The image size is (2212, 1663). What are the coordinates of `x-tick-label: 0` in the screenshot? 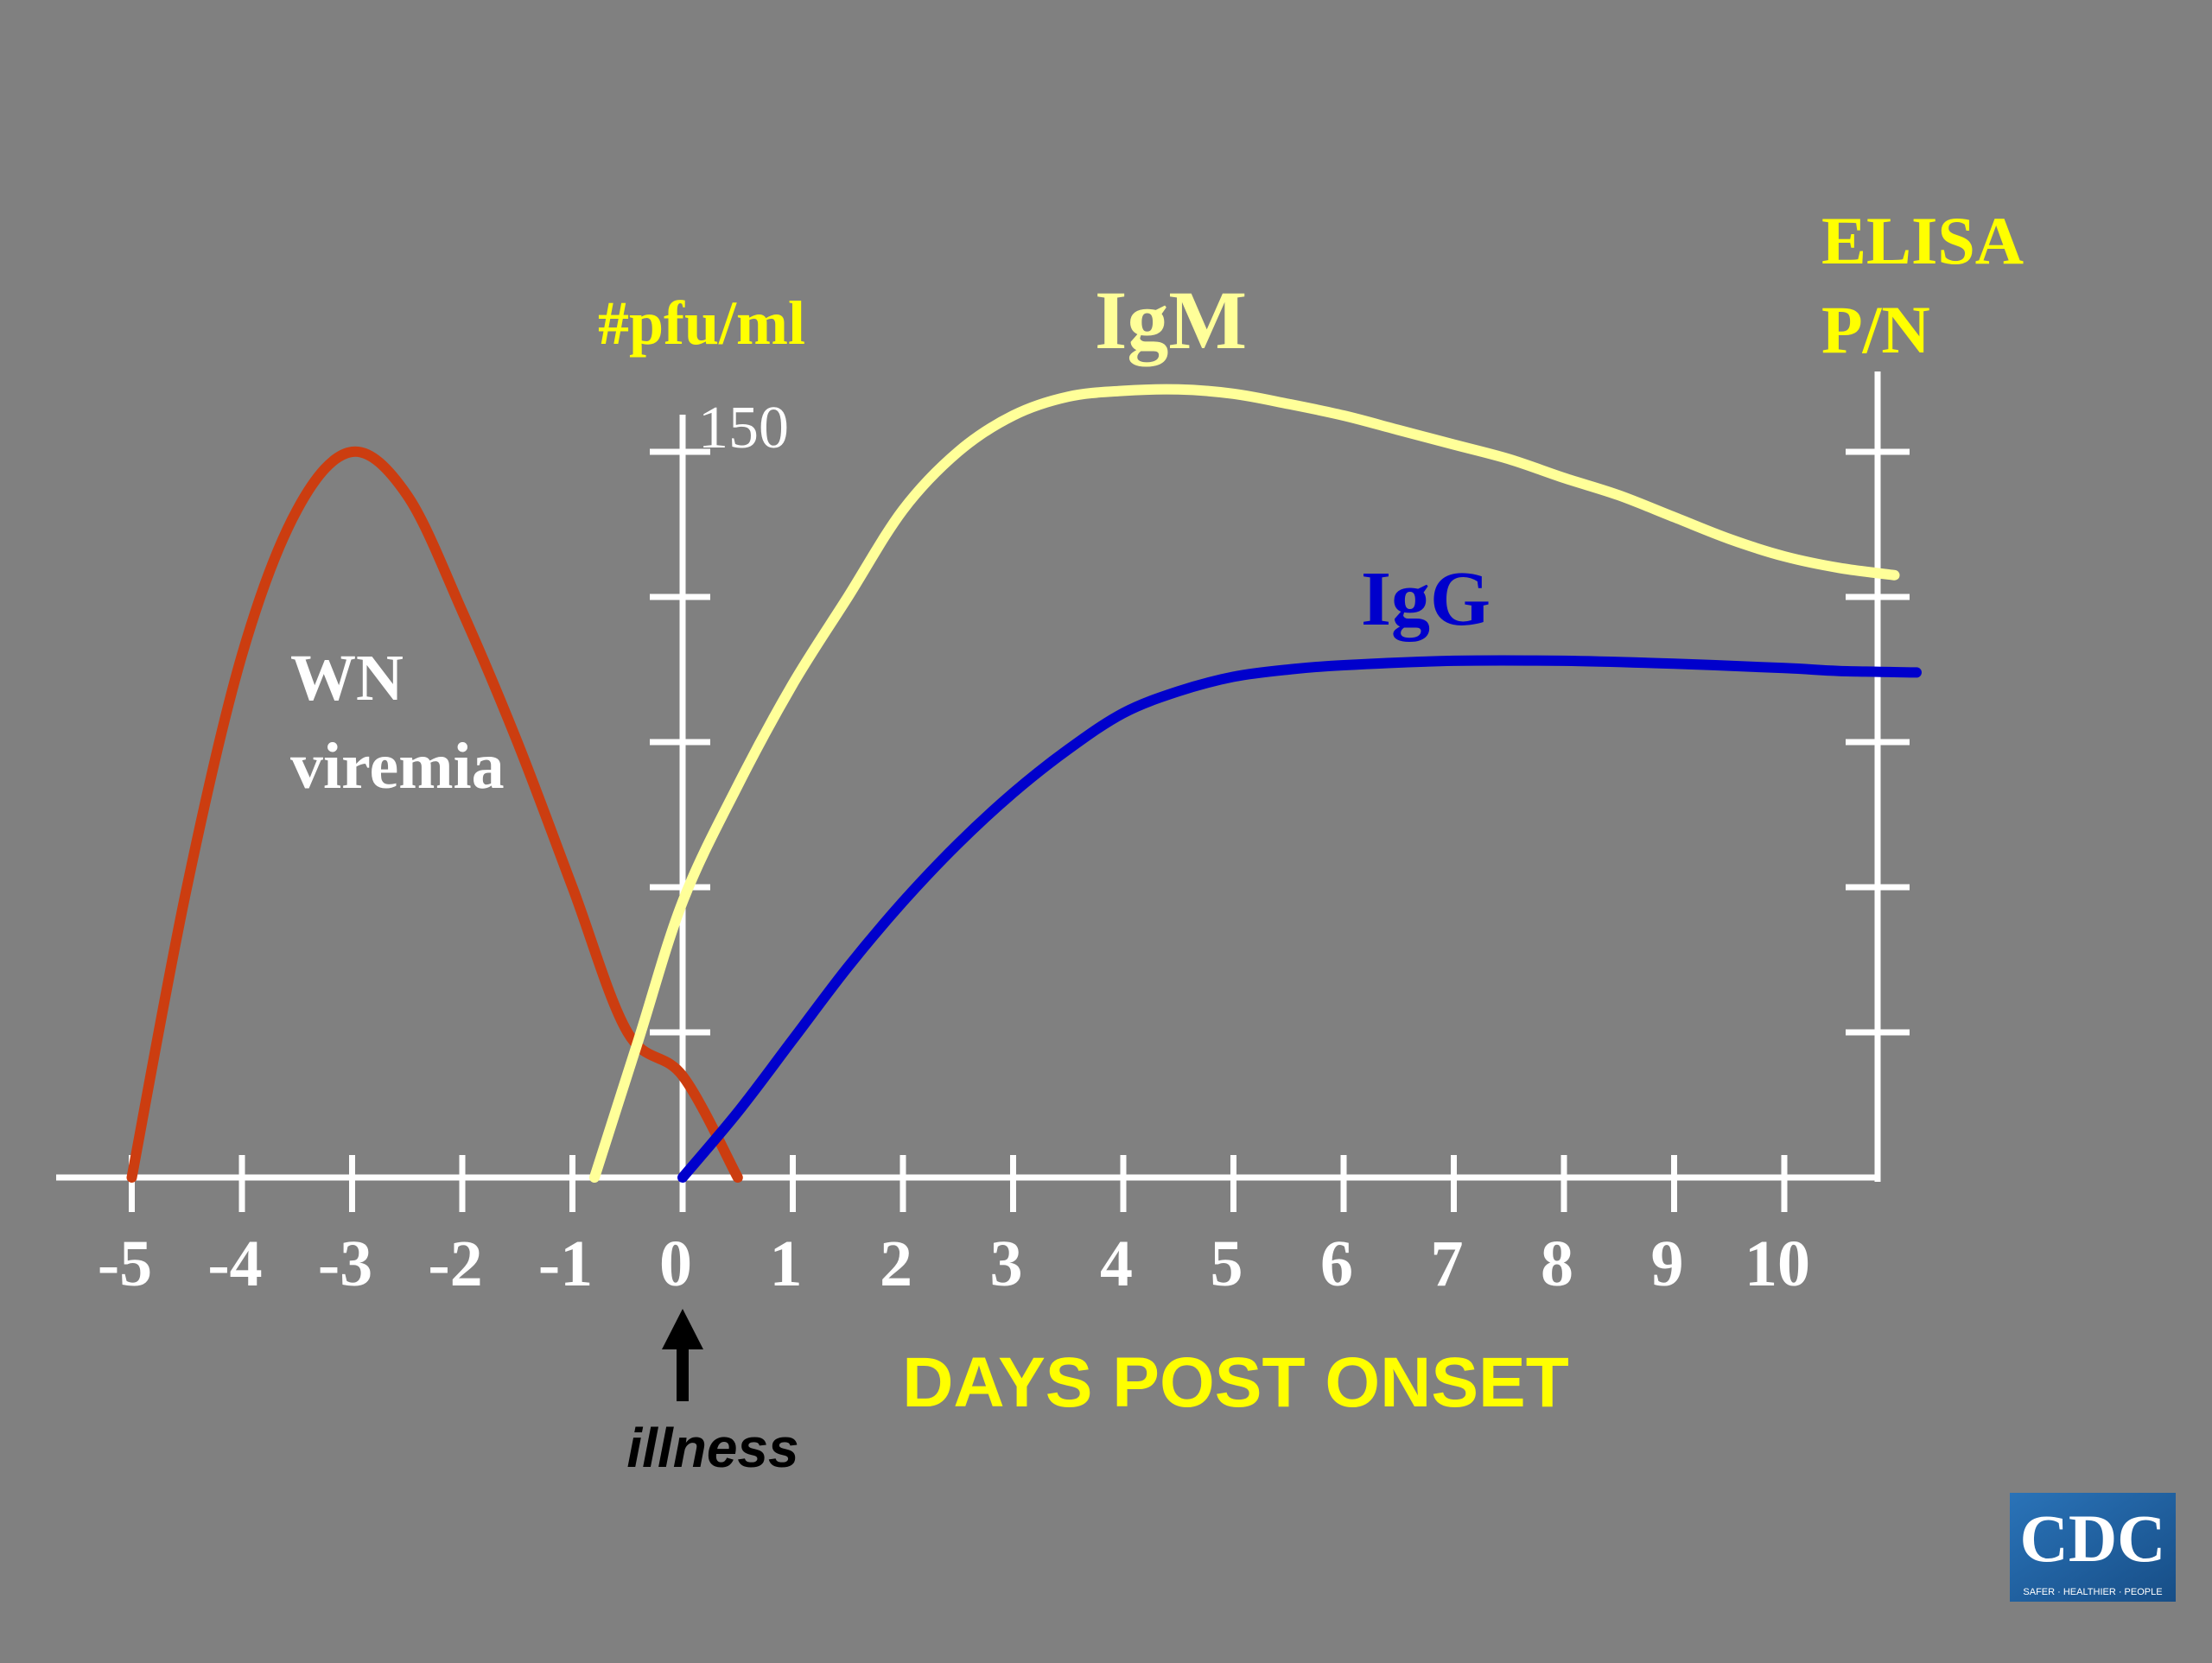 It's located at (675, 1264).